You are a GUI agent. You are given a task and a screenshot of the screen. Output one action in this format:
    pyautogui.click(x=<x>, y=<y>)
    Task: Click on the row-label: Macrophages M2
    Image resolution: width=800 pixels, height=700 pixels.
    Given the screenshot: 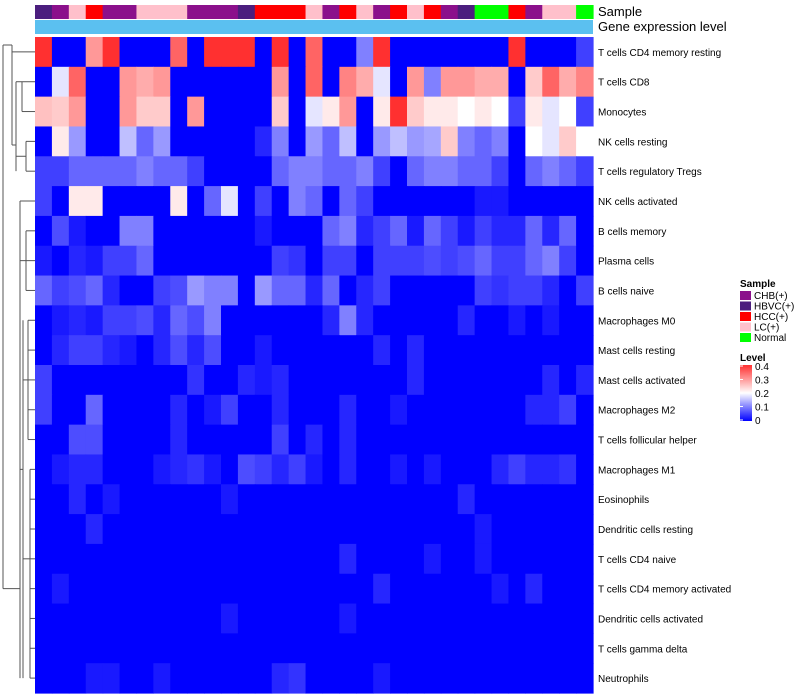 What is the action you would take?
    pyautogui.click(x=637, y=411)
    